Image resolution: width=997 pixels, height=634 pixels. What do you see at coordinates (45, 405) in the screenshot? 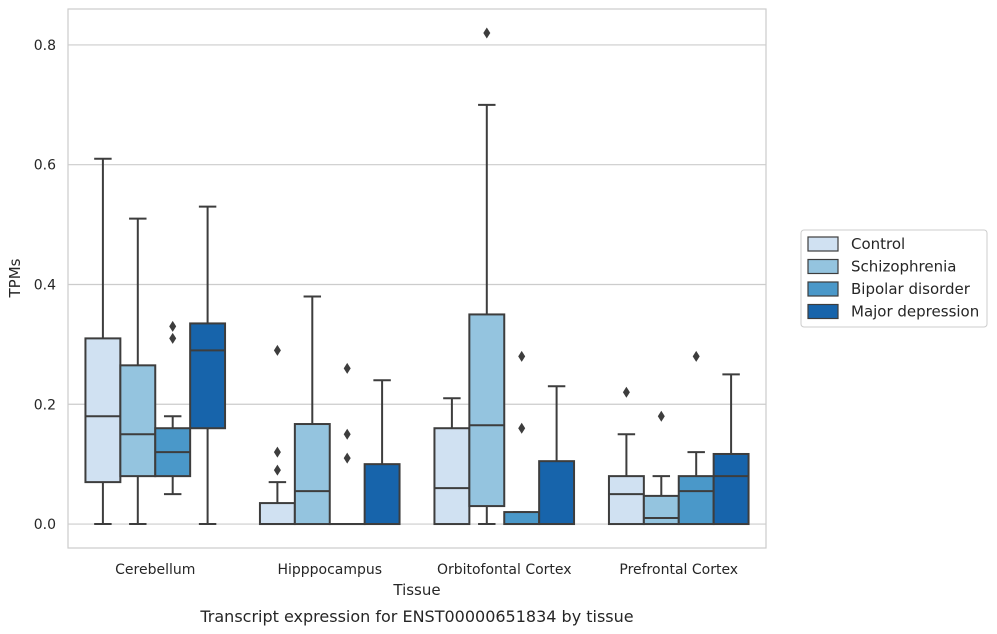
I see `y-tick-label: 0.2` at bounding box center [45, 405].